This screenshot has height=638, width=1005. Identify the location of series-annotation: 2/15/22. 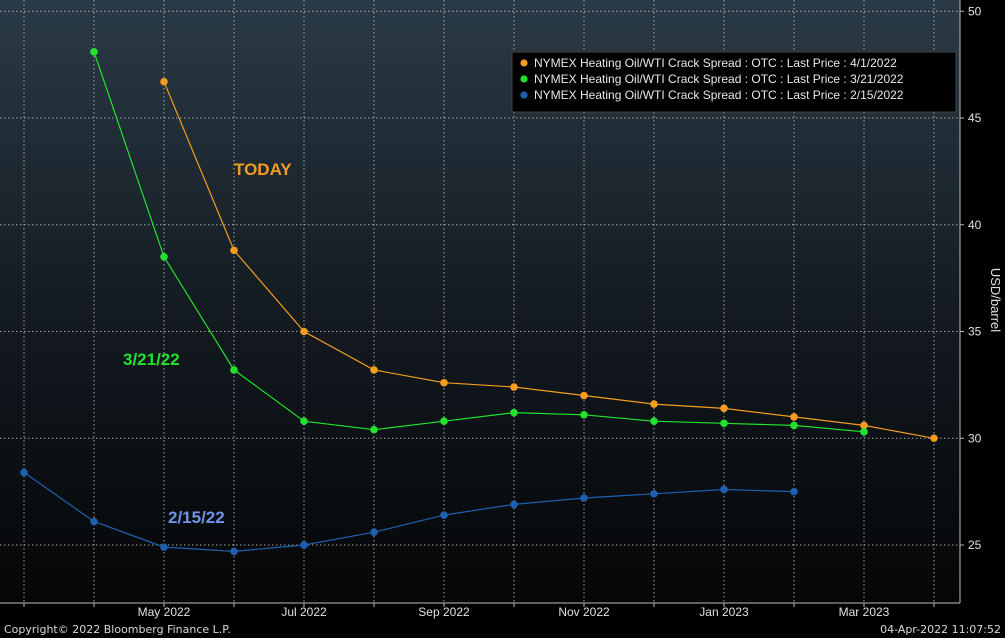
(196, 517).